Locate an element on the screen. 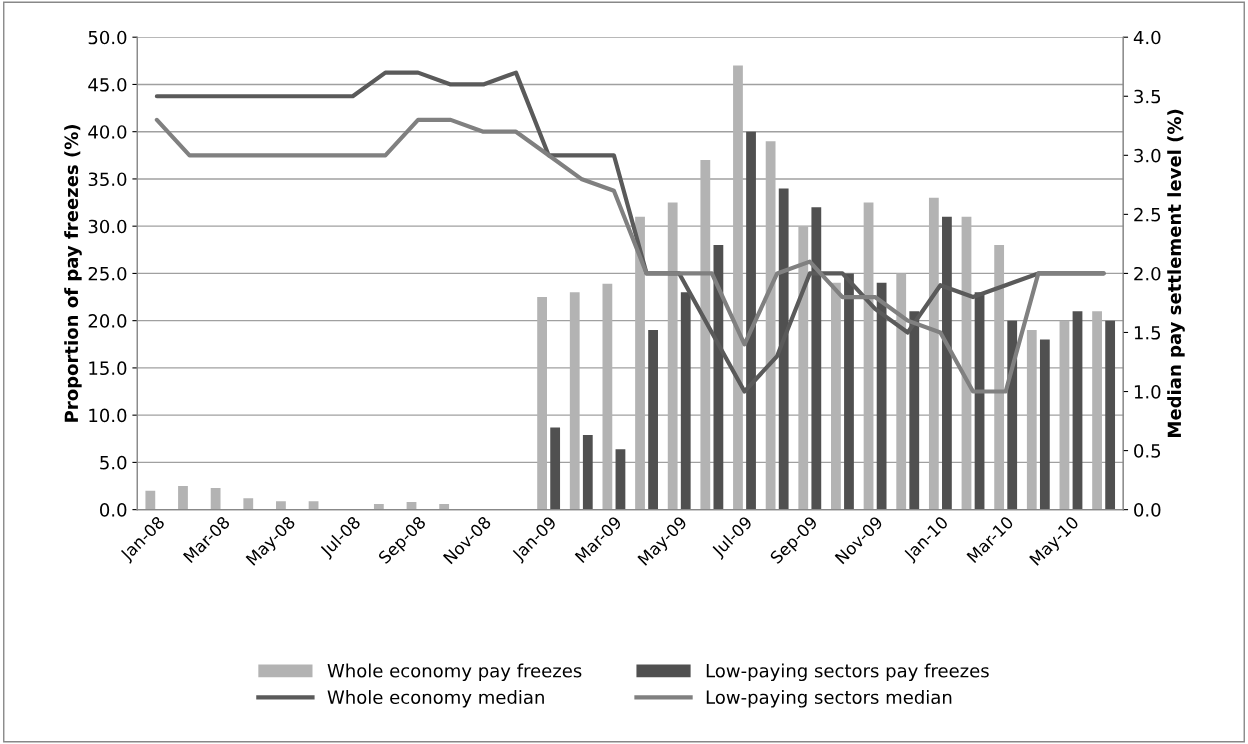 The width and height of the screenshot is (1248, 744). y-tick-label: 5.0 is located at coordinates (113, 462).